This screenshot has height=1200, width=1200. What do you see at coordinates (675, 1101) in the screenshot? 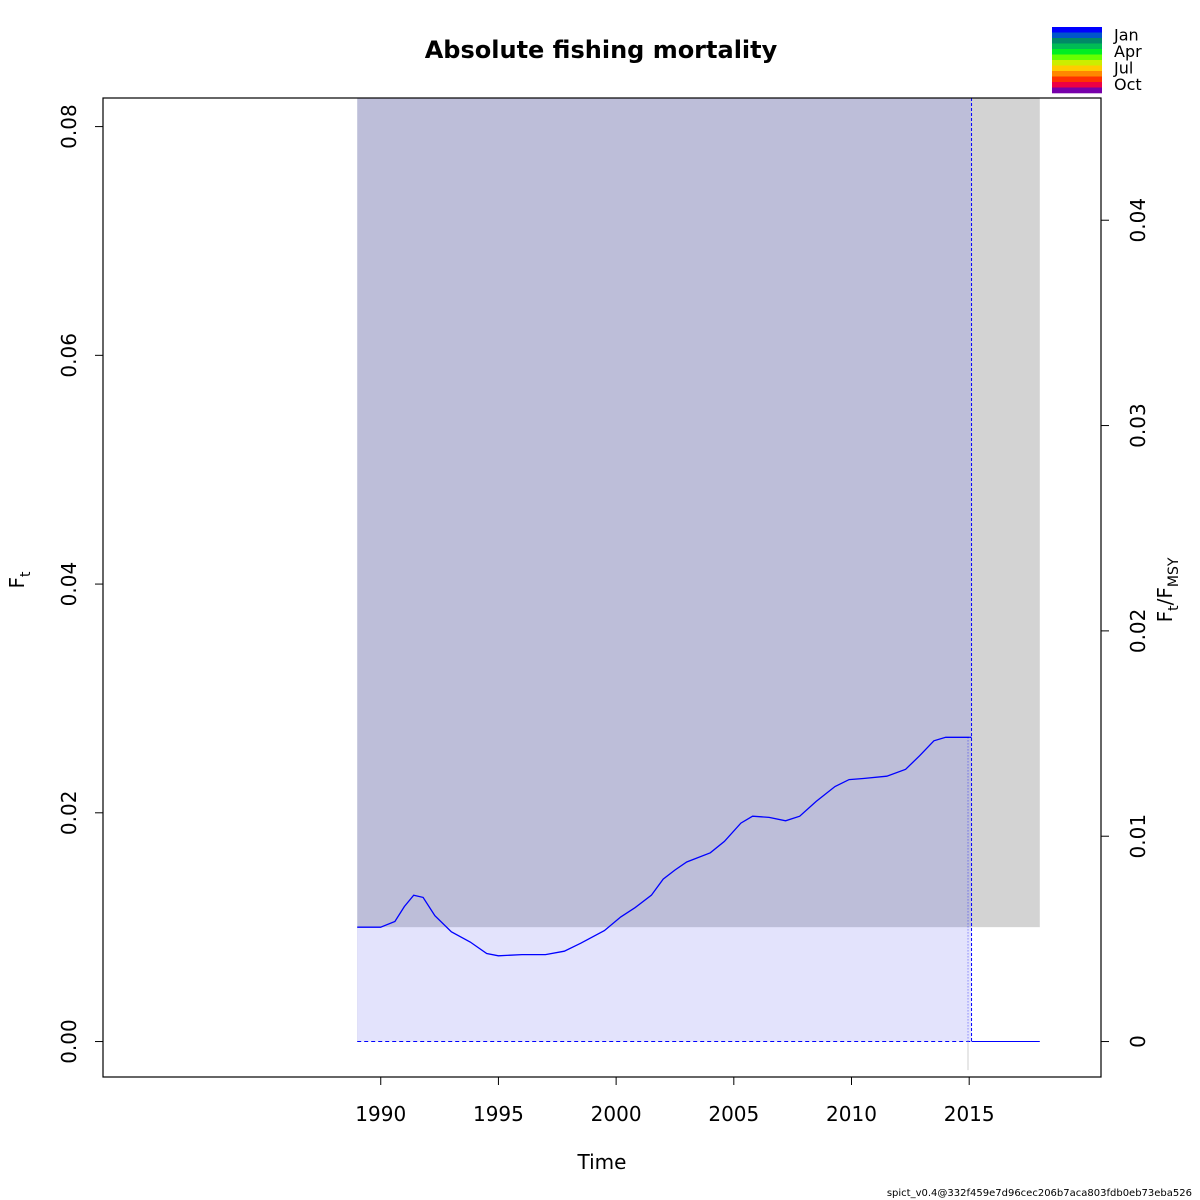
I see `x-axis: 1990 1995 2000 2005 2010 2015` at bounding box center [675, 1101].